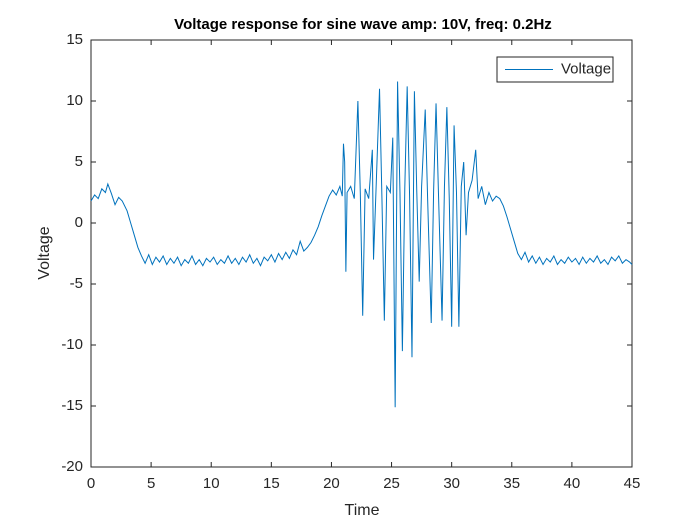  What do you see at coordinates (632, 483) in the screenshot?
I see `x-tick-label: 45` at bounding box center [632, 483].